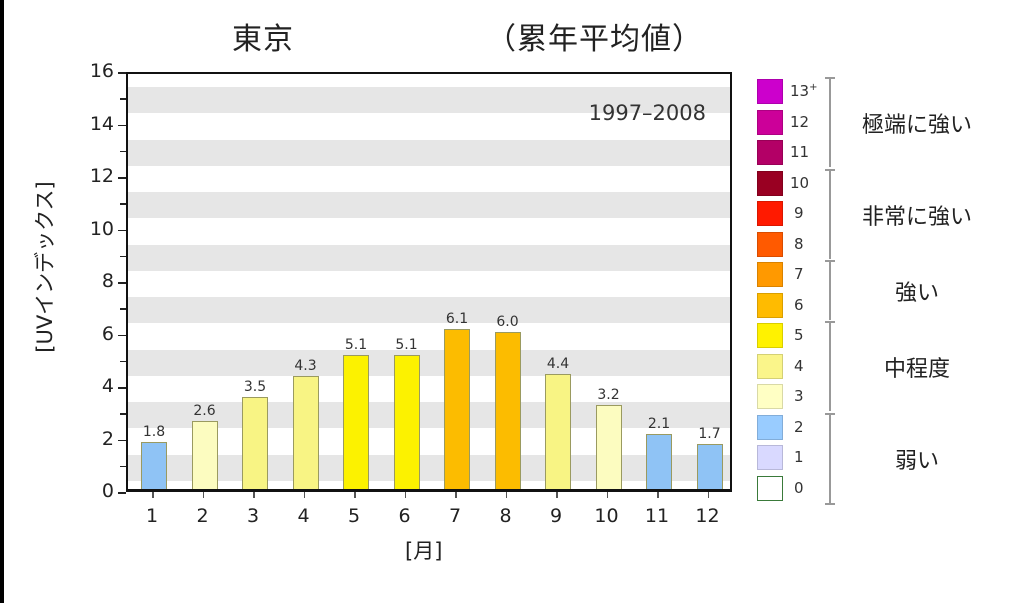  What do you see at coordinates (799, 365) in the screenshot?
I see `legend-swatch-label: 4` at bounding box center [799, 365].